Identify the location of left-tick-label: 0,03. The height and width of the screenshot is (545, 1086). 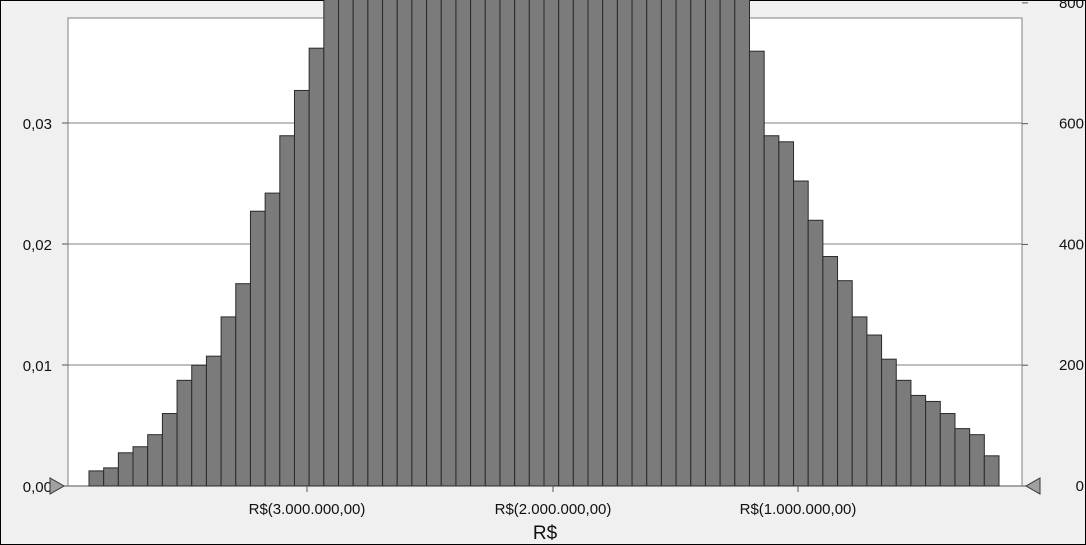
(37, 124).